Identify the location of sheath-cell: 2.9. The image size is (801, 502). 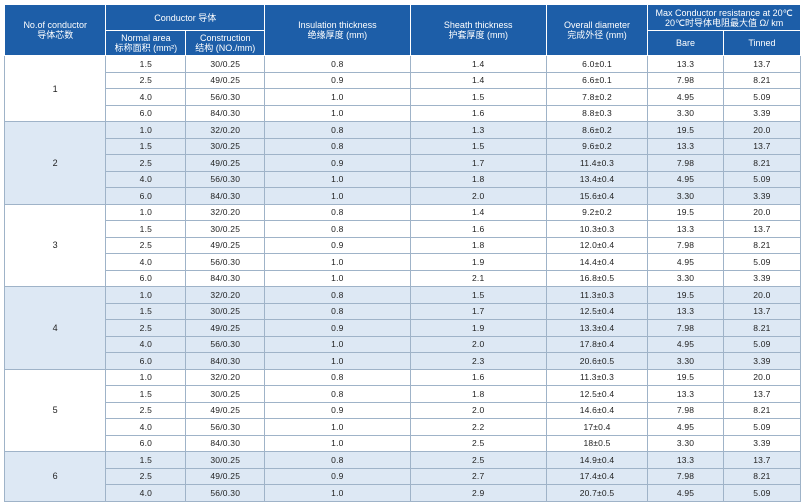
(478, 493).